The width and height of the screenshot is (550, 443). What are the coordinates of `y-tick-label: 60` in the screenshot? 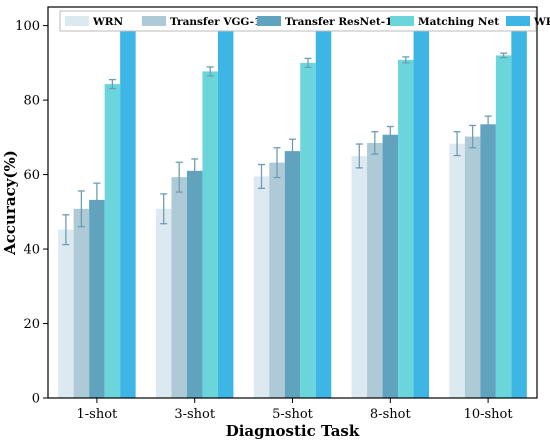 It's located at (31, 175).